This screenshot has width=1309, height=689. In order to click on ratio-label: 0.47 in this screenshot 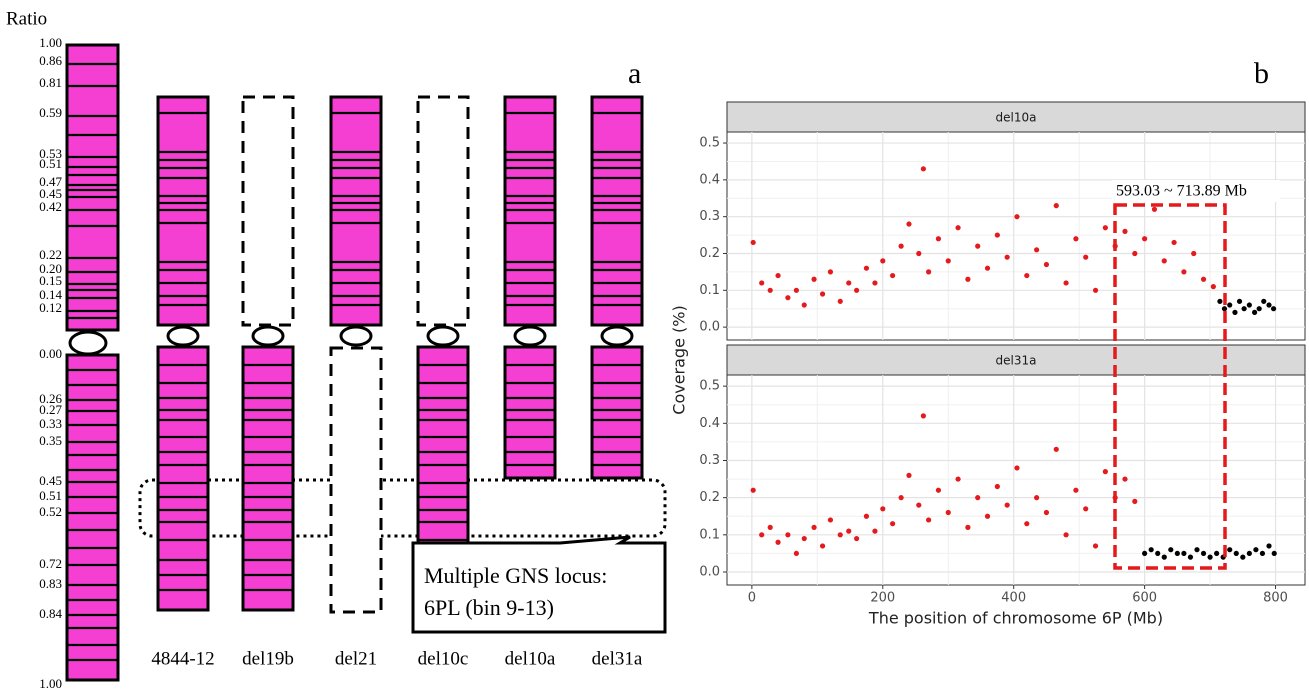, I will do `click(50, 181)`.